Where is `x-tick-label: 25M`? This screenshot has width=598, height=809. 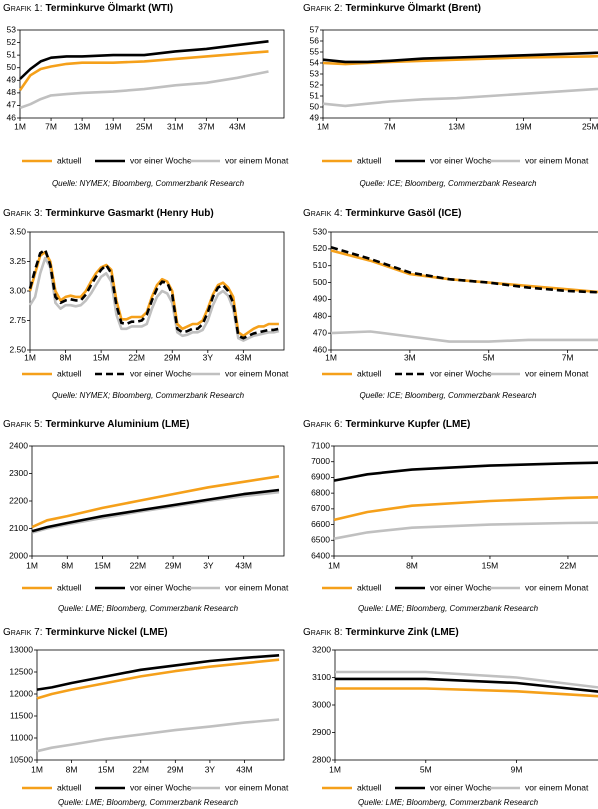
x-tick-label: 25M is located at coordinates (590, 126).